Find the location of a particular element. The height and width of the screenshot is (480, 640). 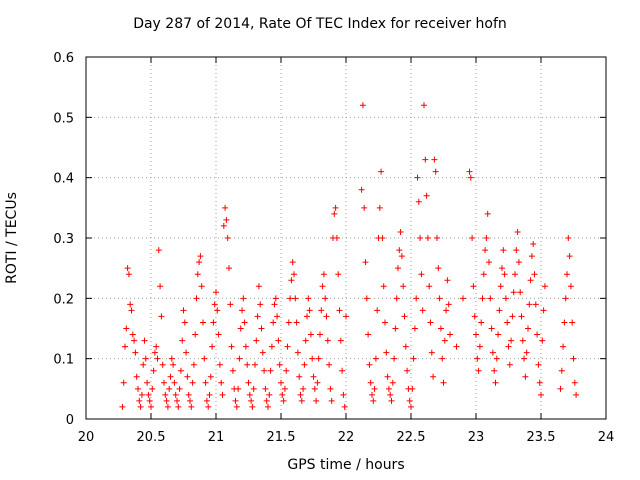

x-tick-label: 24 is located at coordinates (606, 437).